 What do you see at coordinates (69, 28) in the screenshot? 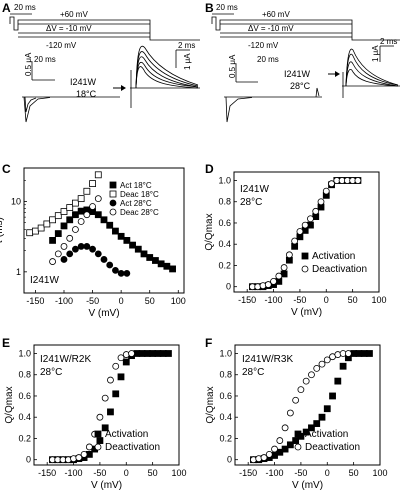
I see `panel-a-step-label: ΔV = -10 mV` at bounding box center [69, 28].